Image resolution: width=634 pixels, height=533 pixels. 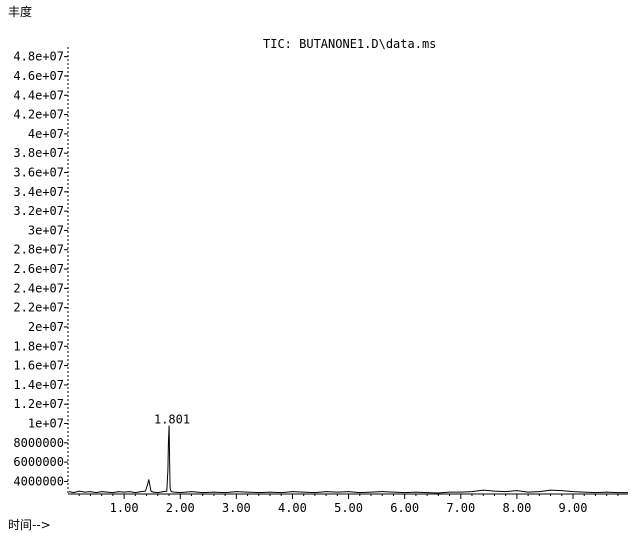 I want to click on y-tick-label: 3.4e+07, so click(x=38, y=192).